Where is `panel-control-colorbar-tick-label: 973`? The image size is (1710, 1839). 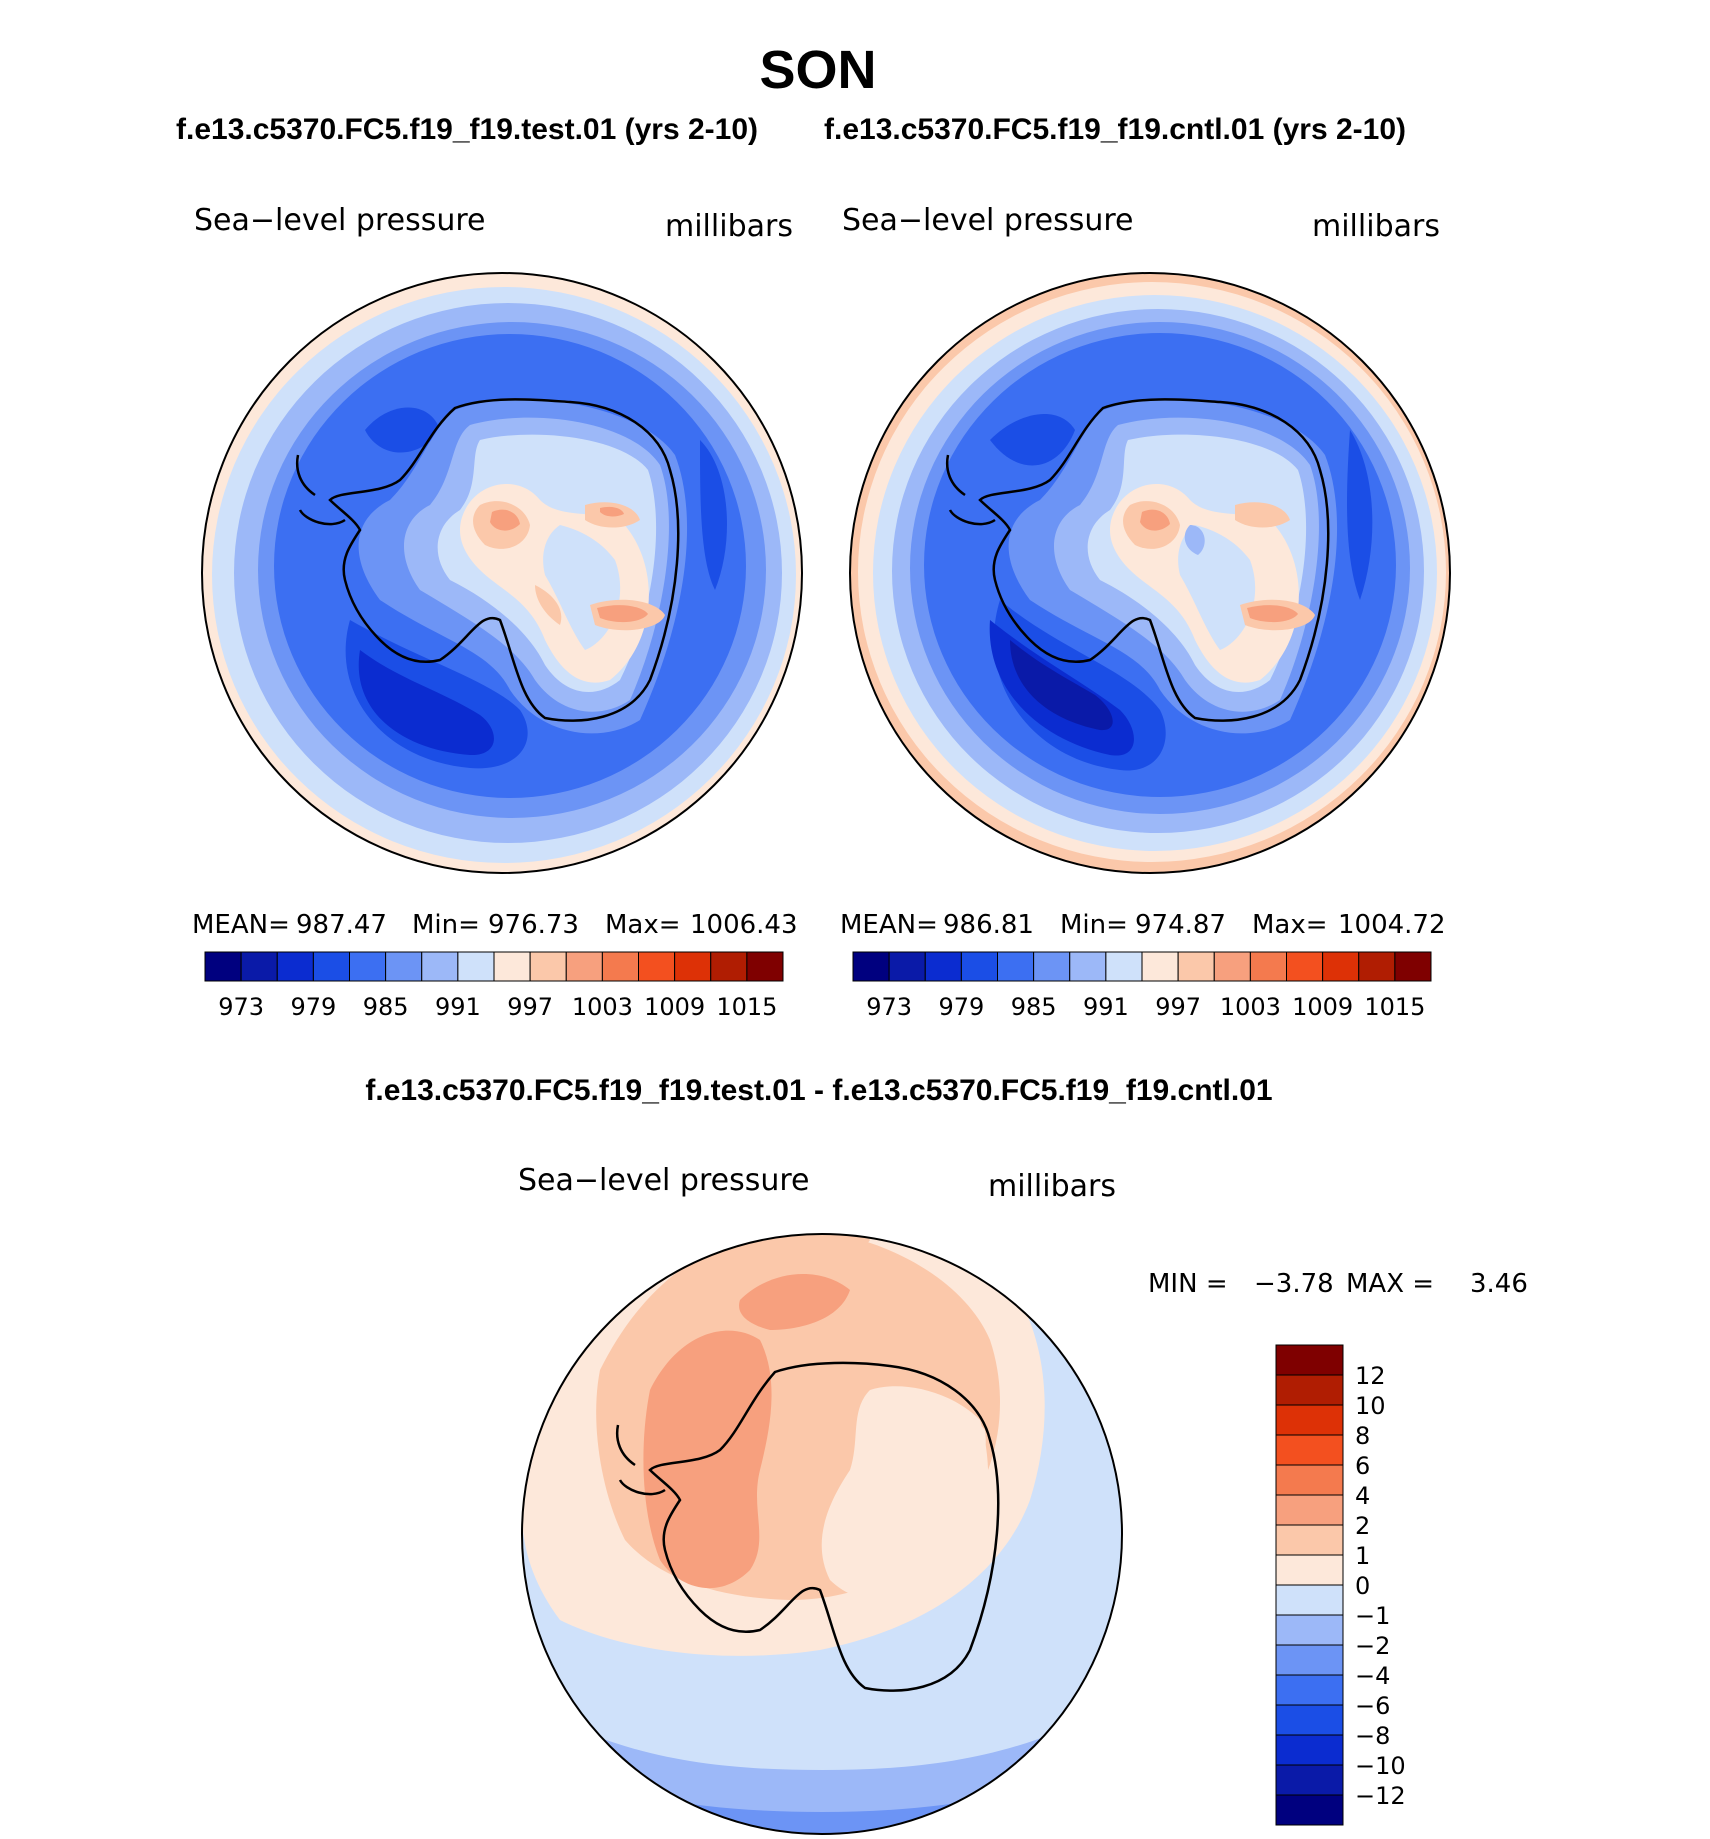
panel-control-colorbar-tick-label: 973 is located at coordinates (889, 1007).